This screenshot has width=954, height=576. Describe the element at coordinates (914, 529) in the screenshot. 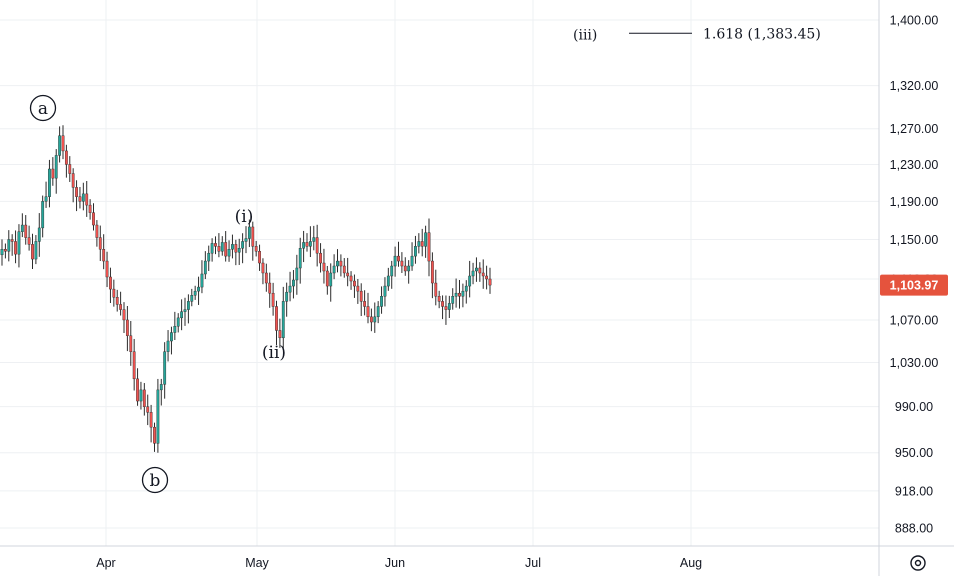

I see `price-tick-label: 888.00` at that location.